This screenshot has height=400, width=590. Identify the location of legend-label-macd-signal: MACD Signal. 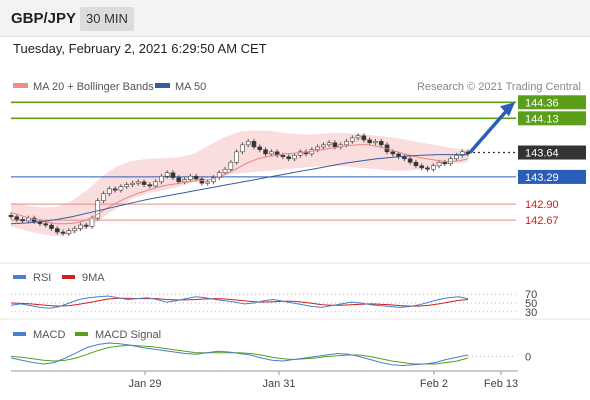
(128, 335).